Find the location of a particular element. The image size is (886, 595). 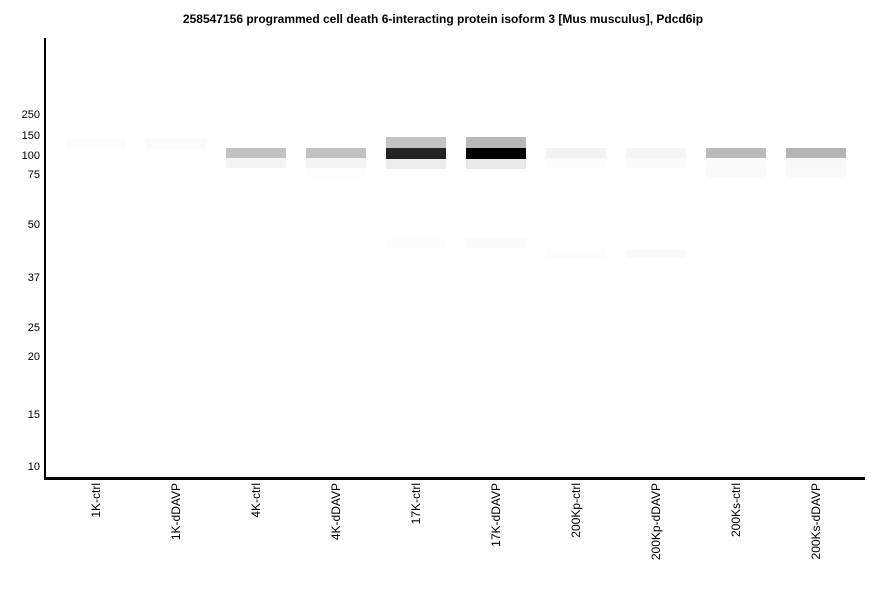

y-axis-tick-label: 150 is located at coordinates (30, 136).